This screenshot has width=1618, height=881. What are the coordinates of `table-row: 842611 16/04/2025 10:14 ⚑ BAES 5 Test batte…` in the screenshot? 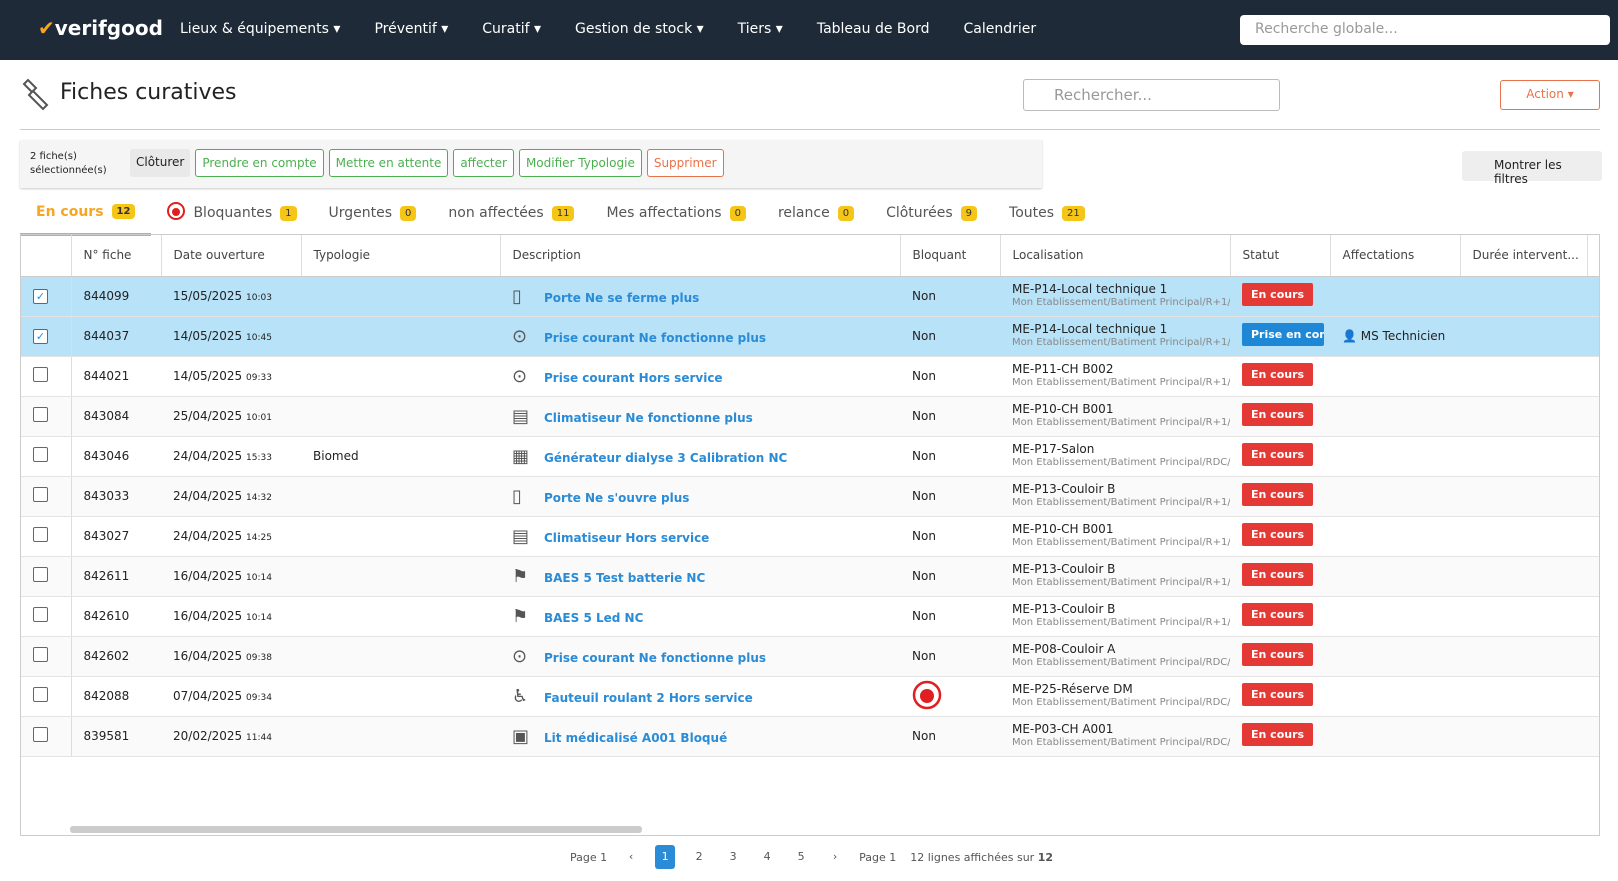 It's located at (810, 576).